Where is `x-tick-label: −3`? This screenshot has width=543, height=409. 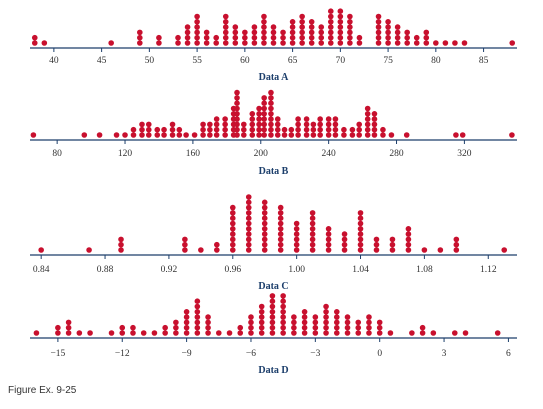 x-tick-label: −3 is located at coordinates (315, 354).